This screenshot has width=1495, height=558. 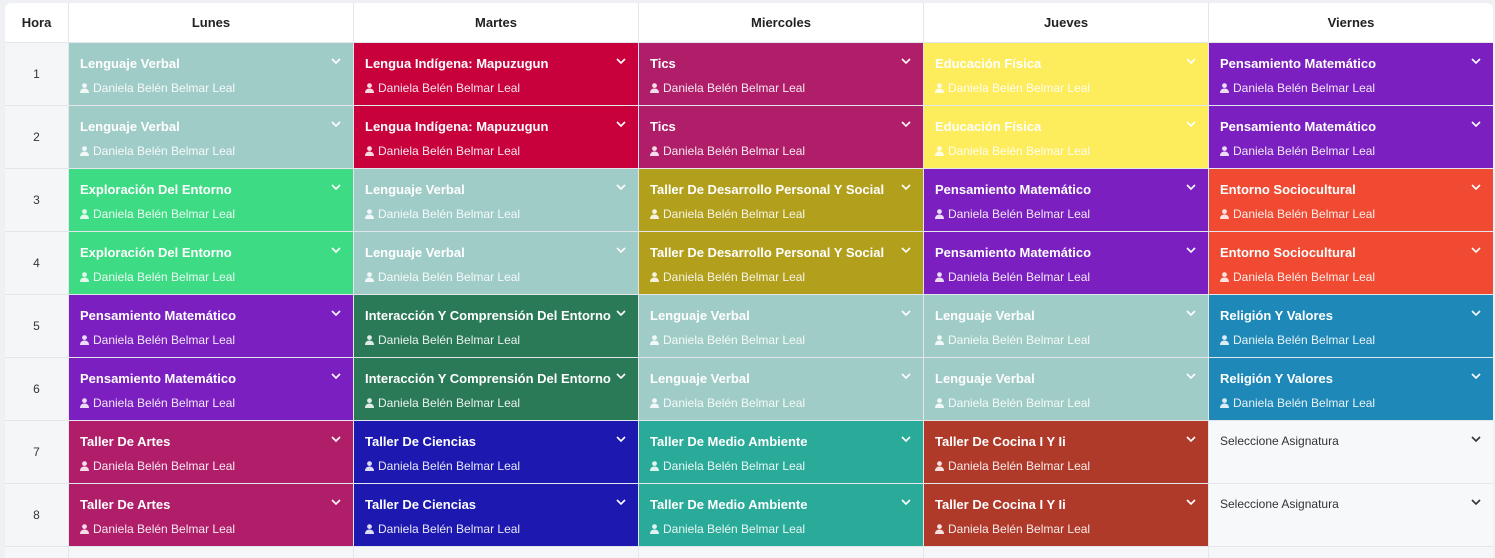 I want to click on subject: Entorno Sociocultural, so click(x=1288, y=252).